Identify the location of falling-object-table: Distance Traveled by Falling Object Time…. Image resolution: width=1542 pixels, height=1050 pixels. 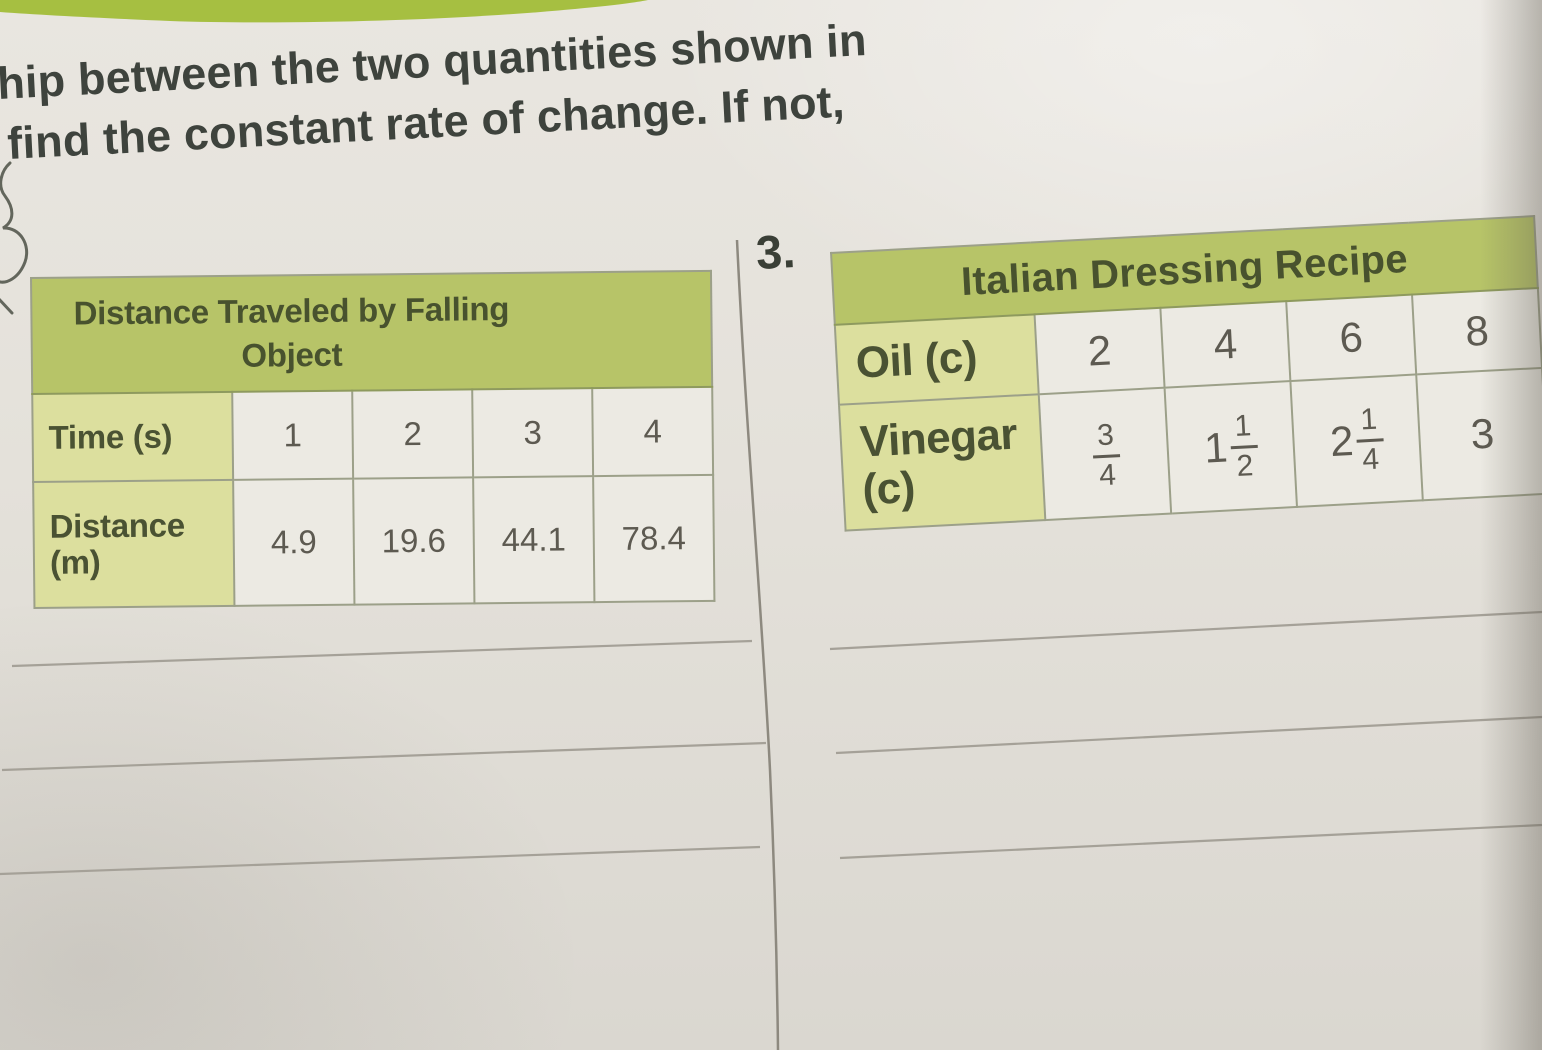
(372, 439).